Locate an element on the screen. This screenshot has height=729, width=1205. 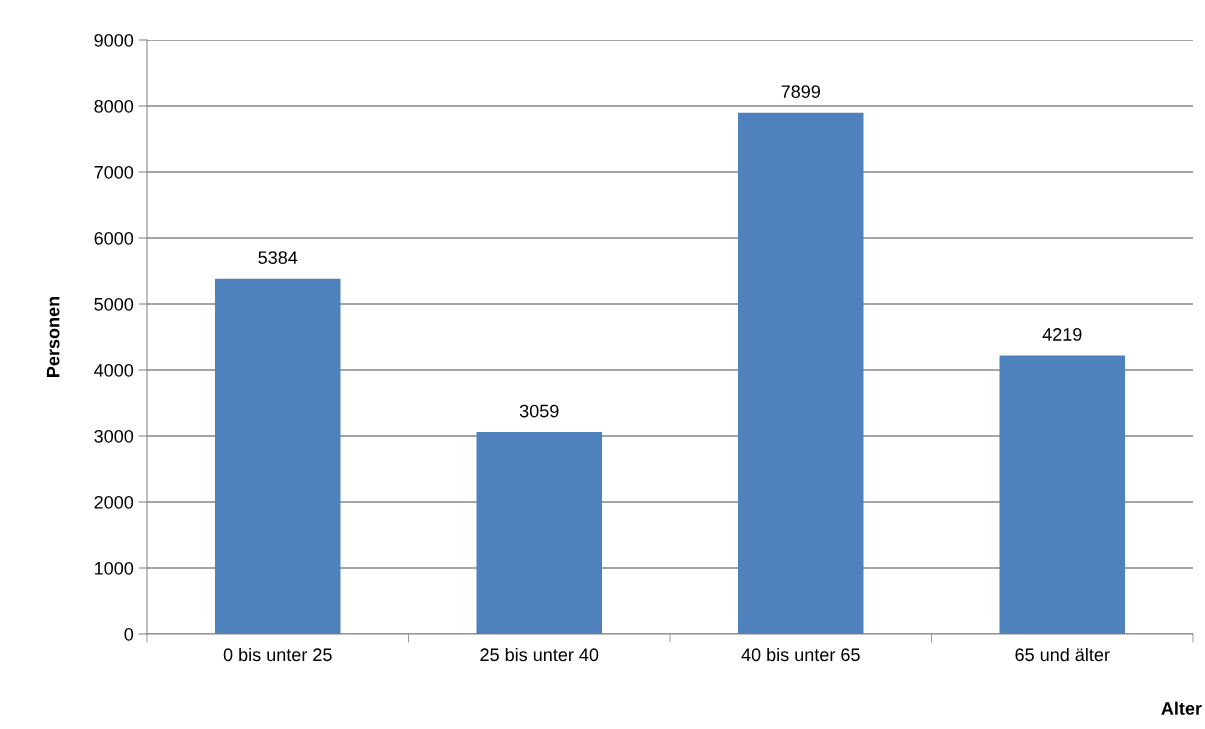
x-tick-label: 40 bis unter 65 is located at coordinates (800, 654).